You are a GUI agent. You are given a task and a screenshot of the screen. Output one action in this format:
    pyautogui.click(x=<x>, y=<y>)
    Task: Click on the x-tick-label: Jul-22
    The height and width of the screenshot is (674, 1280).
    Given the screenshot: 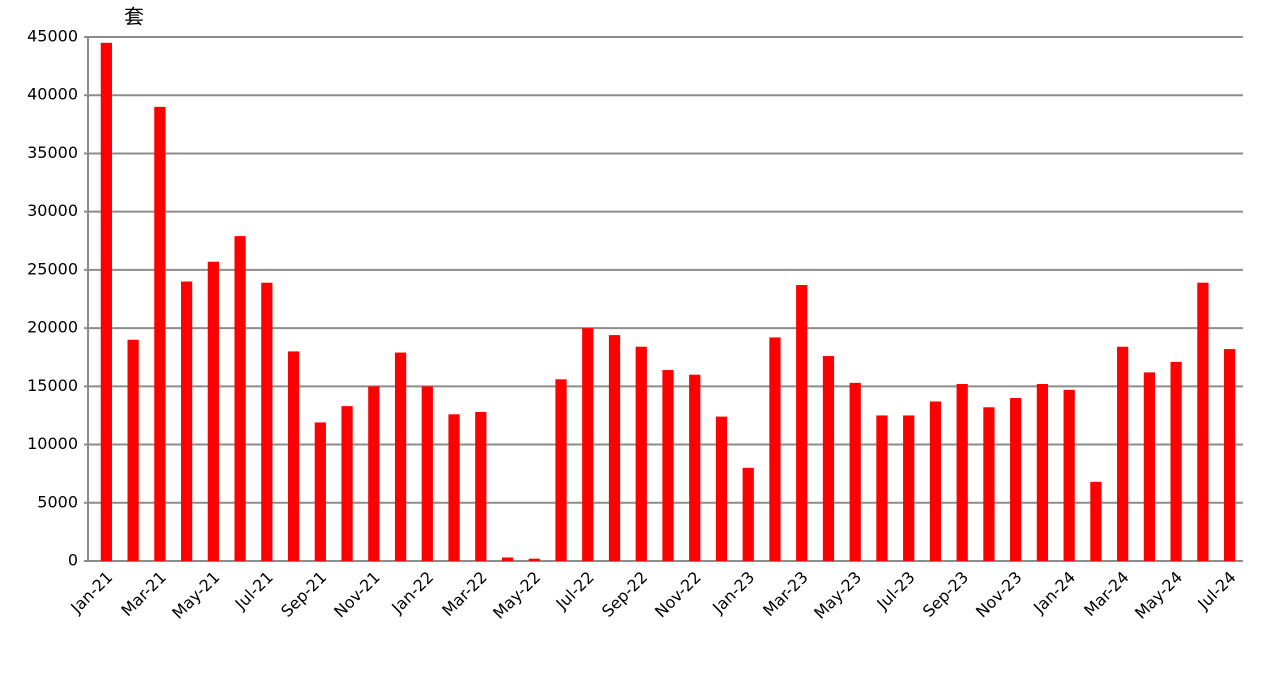 What is the action you would take?
    pyautogui.click(x=575, y=591)
    